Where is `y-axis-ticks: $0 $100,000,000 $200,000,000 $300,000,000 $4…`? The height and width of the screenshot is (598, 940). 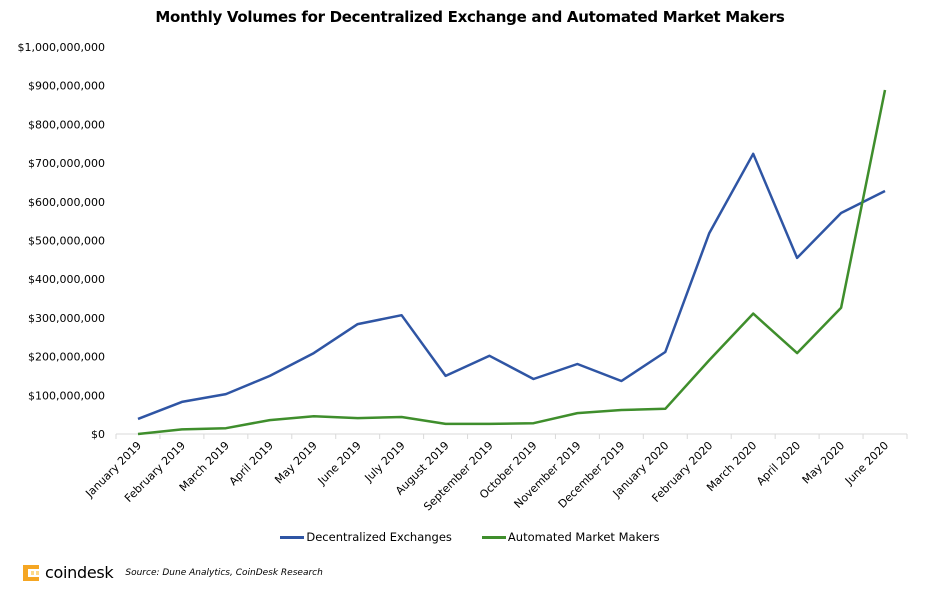 y-axis-ticks: $0 $100,000,000 $200,000,000 $300,000,000 $4… is located at coordinates (61, 241).